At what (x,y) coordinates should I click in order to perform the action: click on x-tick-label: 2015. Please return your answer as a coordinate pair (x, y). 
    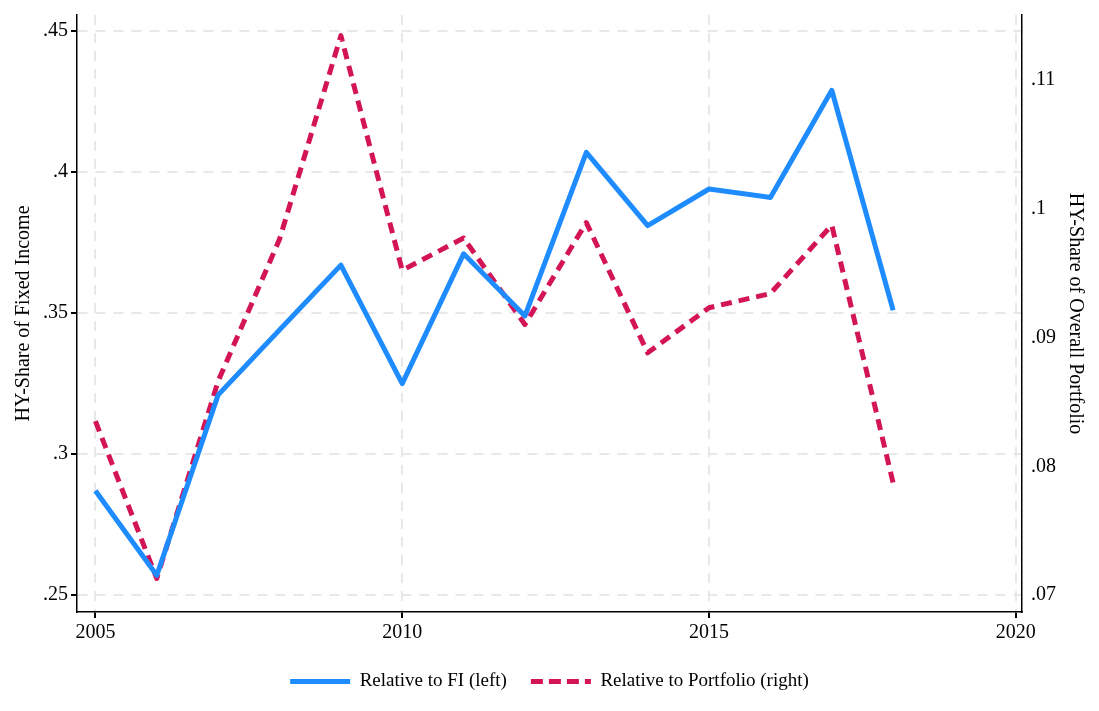
    Looking at the image, I should click on (709, 631).